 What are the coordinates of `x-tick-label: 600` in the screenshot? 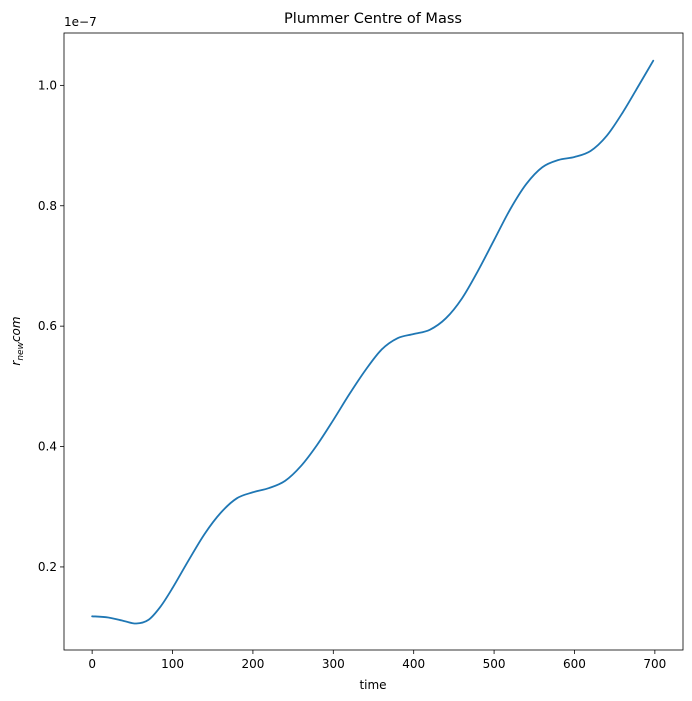 It's located at (574, 664).